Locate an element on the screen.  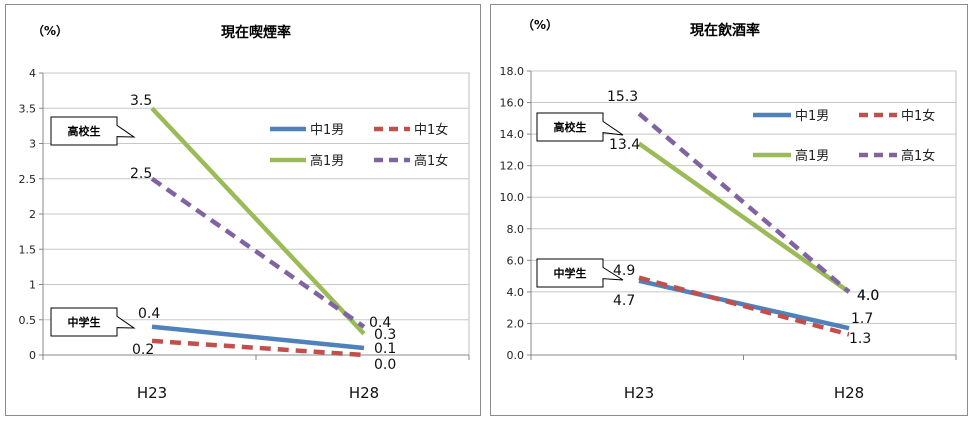
y-tick-label: 1.5 is located at coordinates (28, 249).